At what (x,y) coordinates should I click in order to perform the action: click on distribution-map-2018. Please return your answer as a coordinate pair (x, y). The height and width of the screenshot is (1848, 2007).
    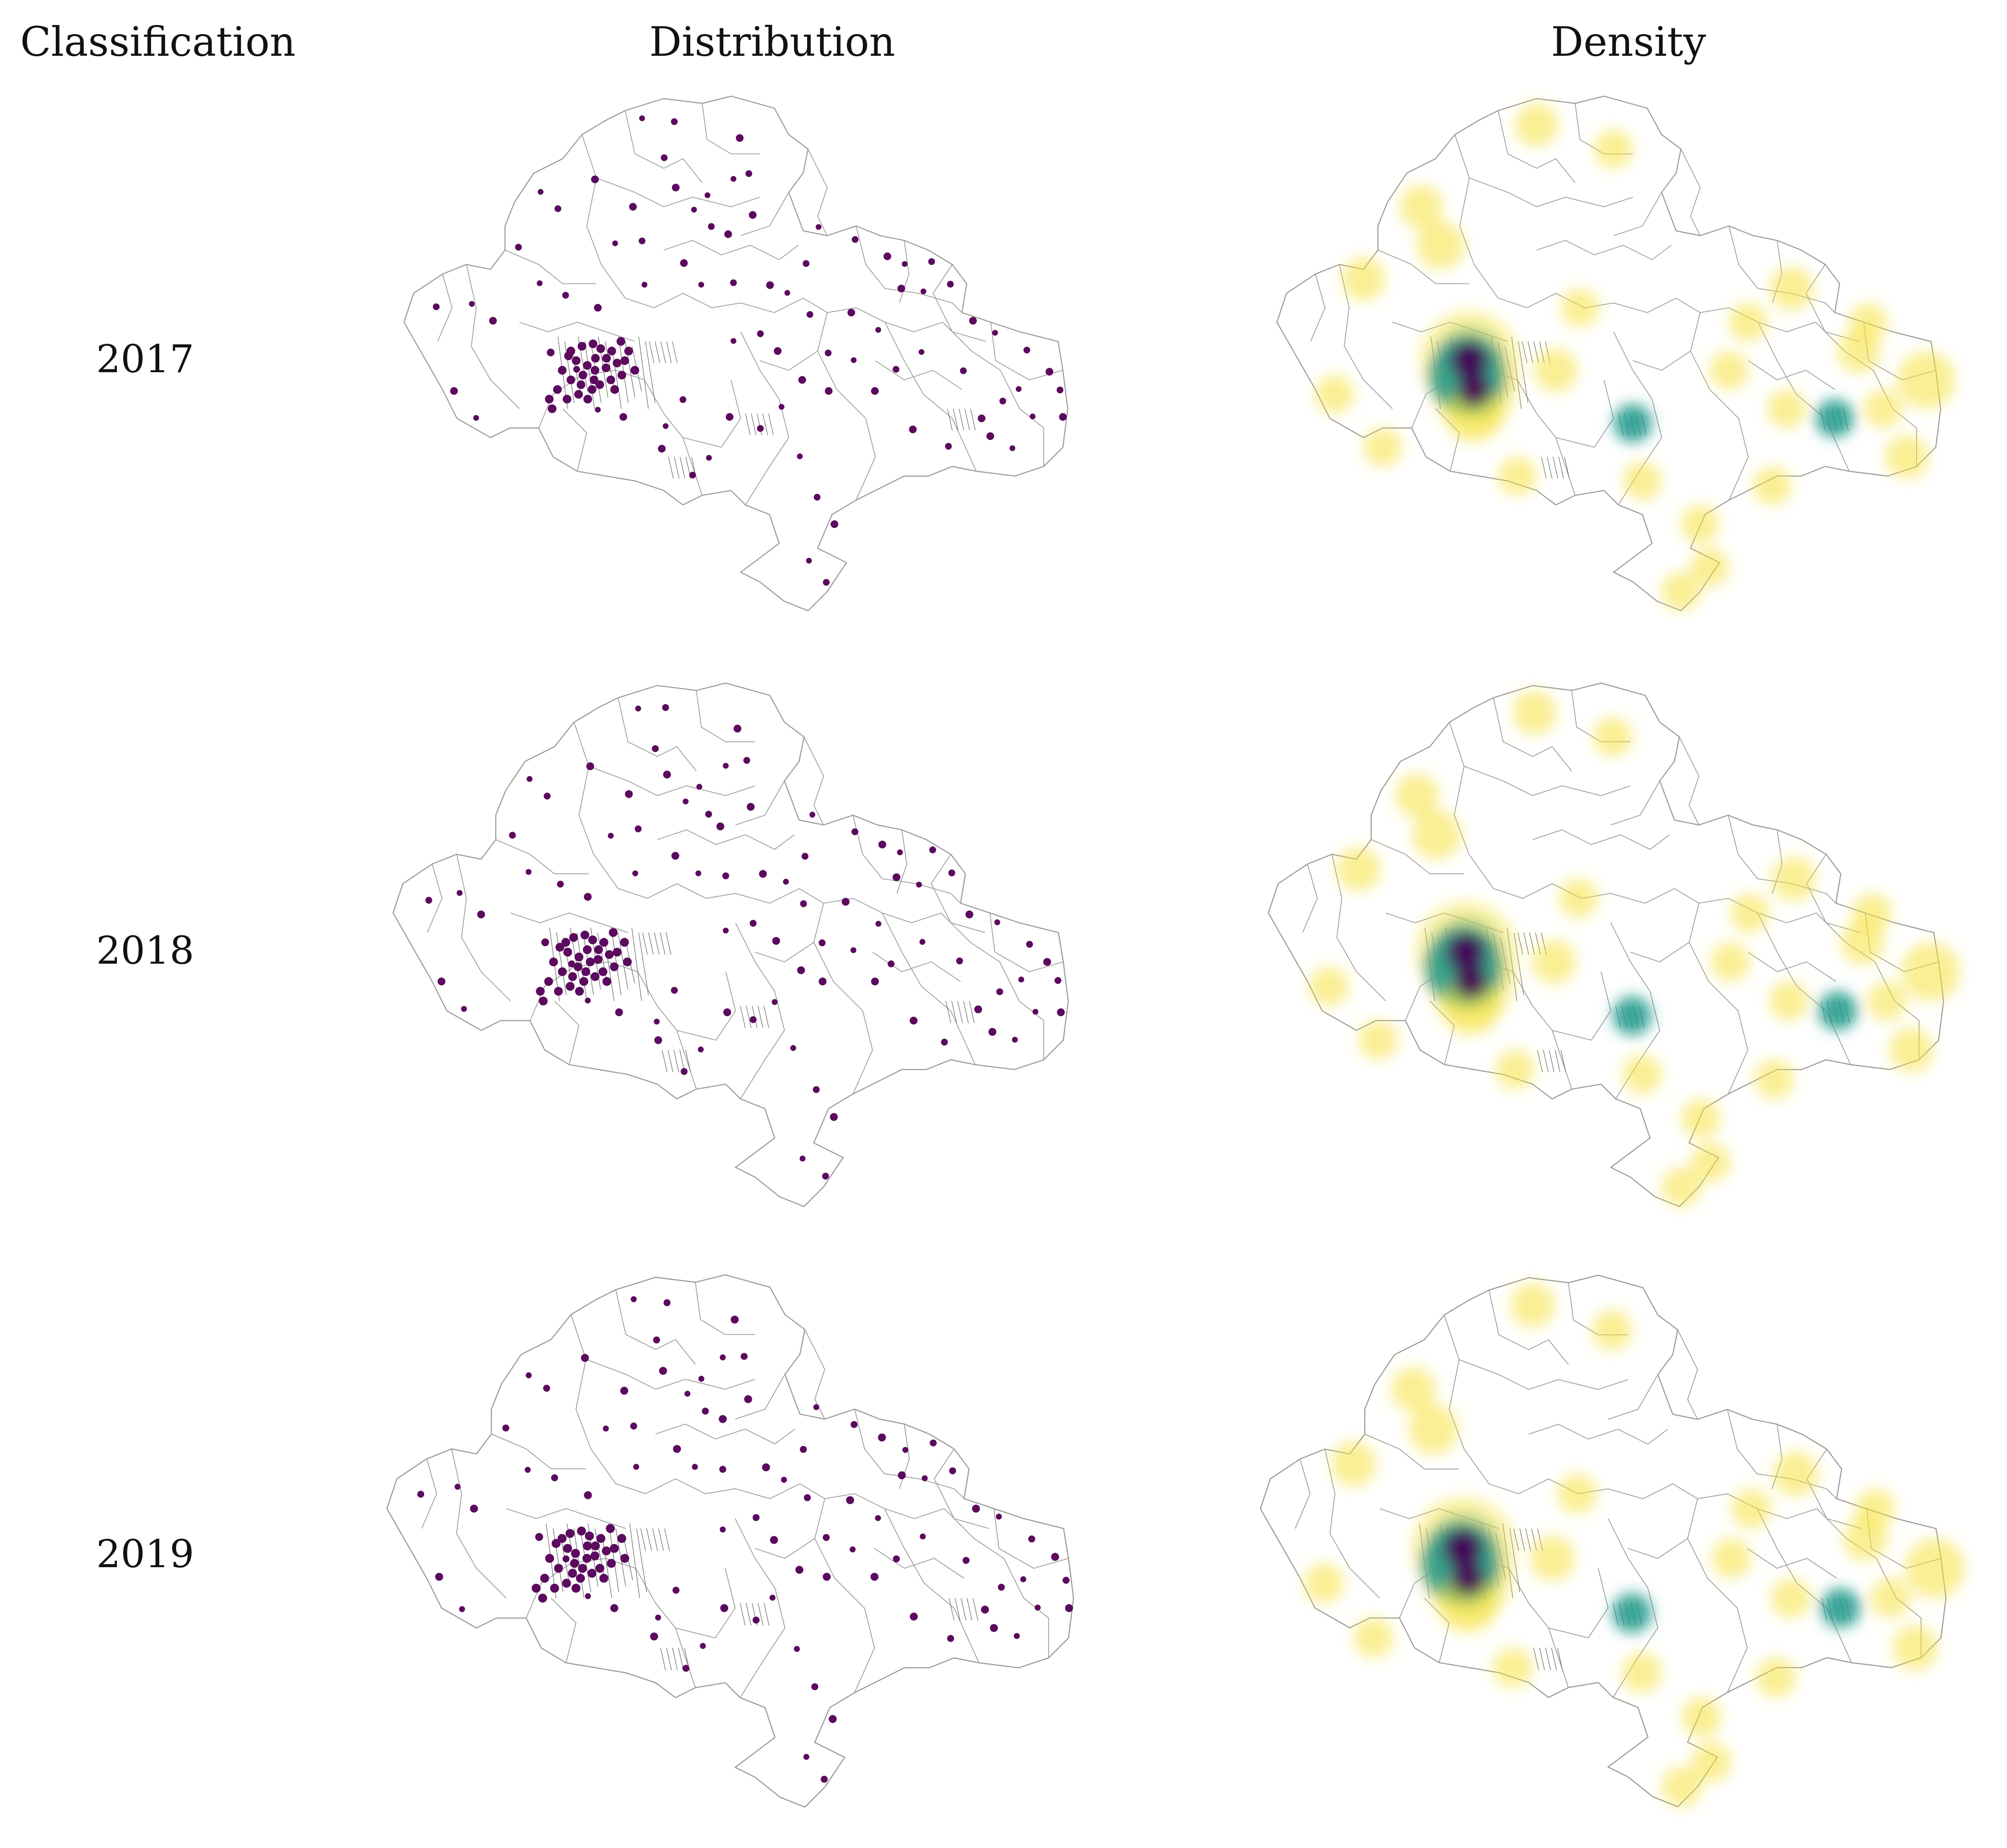
    Looking at the image, I should click on (730, 944).